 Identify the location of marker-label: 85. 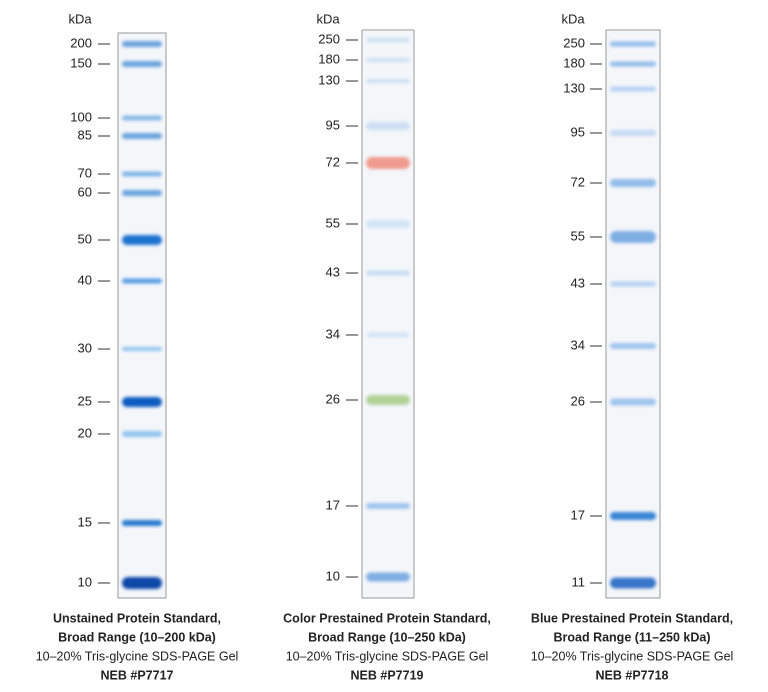
(85, 134).